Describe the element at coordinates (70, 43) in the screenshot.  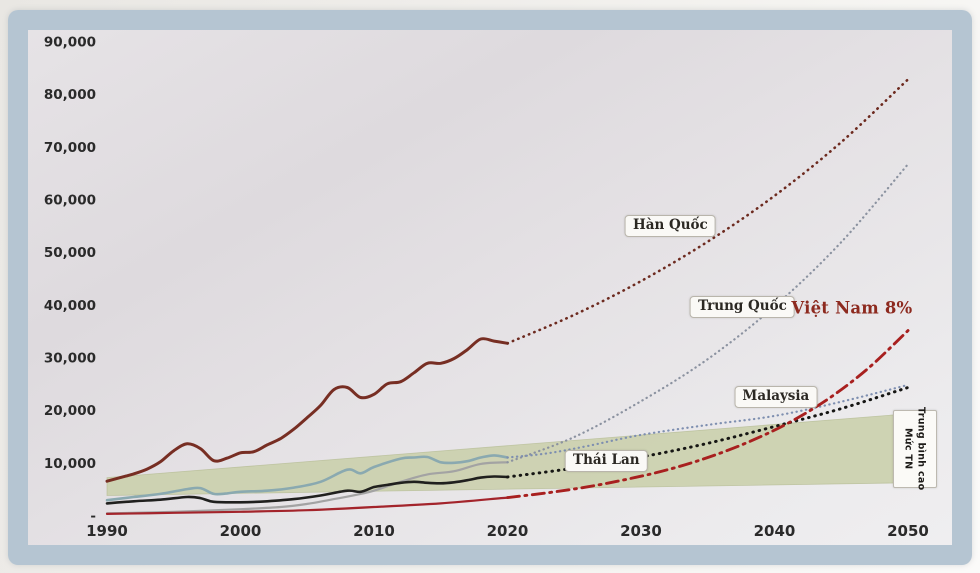
I see `y-axis-tick-label: 90,000` at that location.